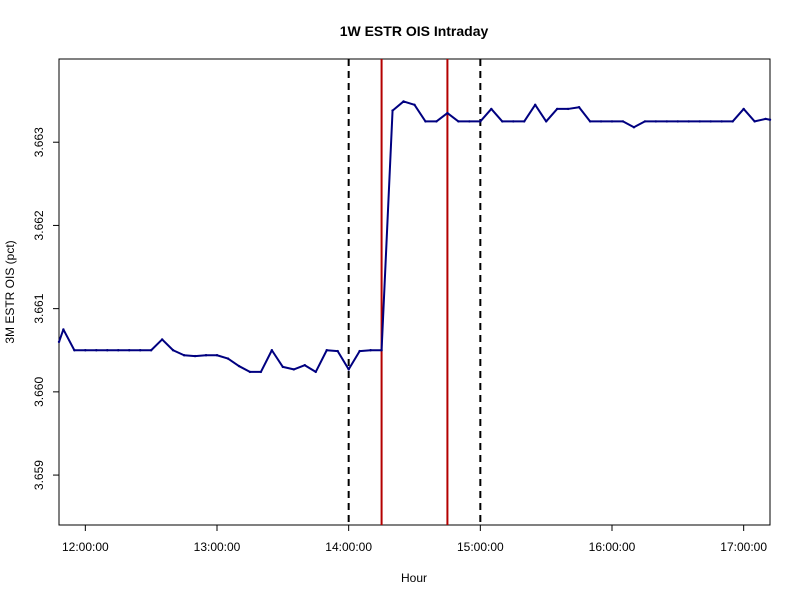 Image resolution: width=800 pixels, height=600 pixels. What do you see at coordinates (39, 308) in the screenshot?
I see `y-tick-label: 3.661` at bounding box center [39, 308].